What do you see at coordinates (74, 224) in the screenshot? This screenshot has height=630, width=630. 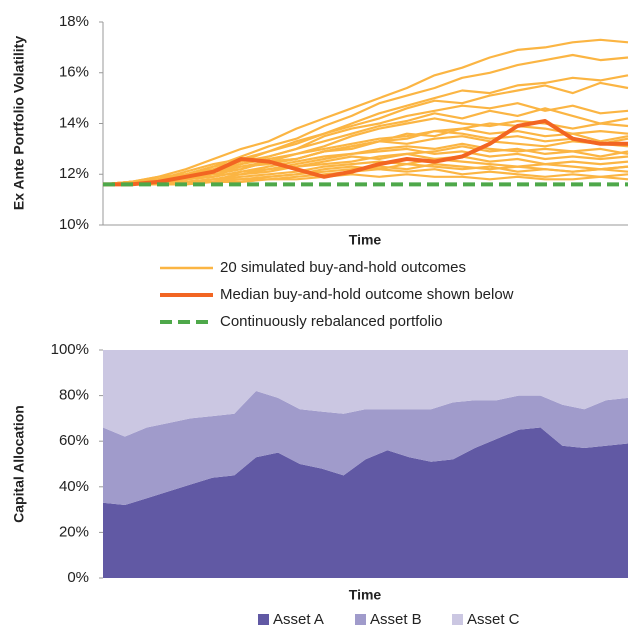 I see `y-tick-label: 10%` at bounding box center [74, 224].